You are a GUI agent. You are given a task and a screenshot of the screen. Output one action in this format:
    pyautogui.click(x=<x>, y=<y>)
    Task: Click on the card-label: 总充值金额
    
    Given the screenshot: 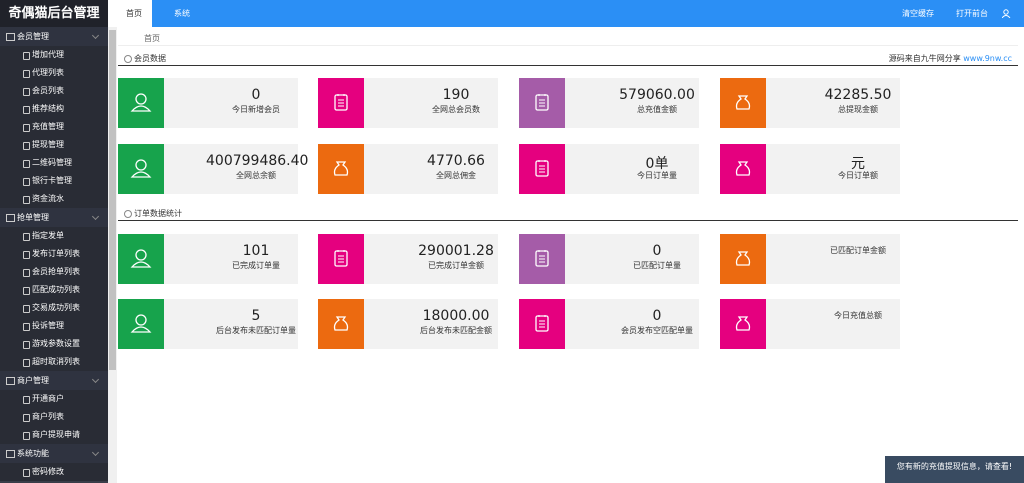 What is the action you would take?
    pyautogui.click(x=657, y=109)
    